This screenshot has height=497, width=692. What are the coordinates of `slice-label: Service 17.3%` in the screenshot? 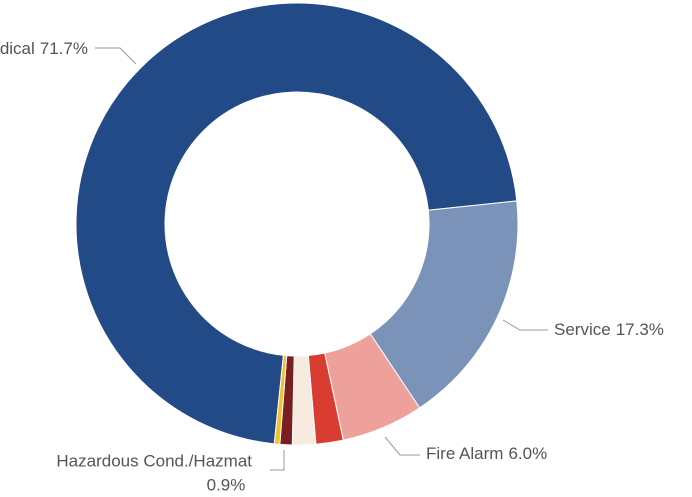 It's located at (609, 329).